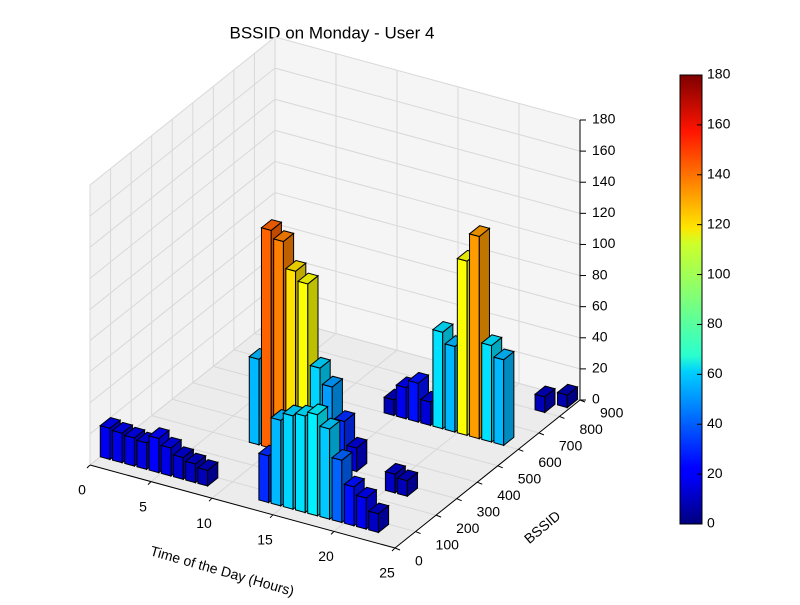 This screenshot has height=605, width=800. What do you see at coordinates (600, 274) in the screenshot?
I see `z-tick-label: 80` at bounding box center [600, 274].